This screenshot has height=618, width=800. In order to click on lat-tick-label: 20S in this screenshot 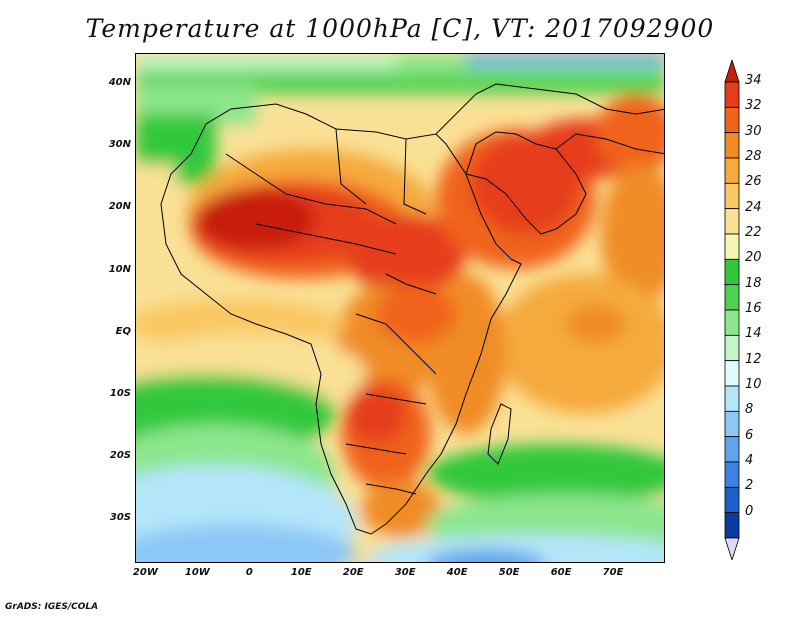, I will do `click(120, 456)`.